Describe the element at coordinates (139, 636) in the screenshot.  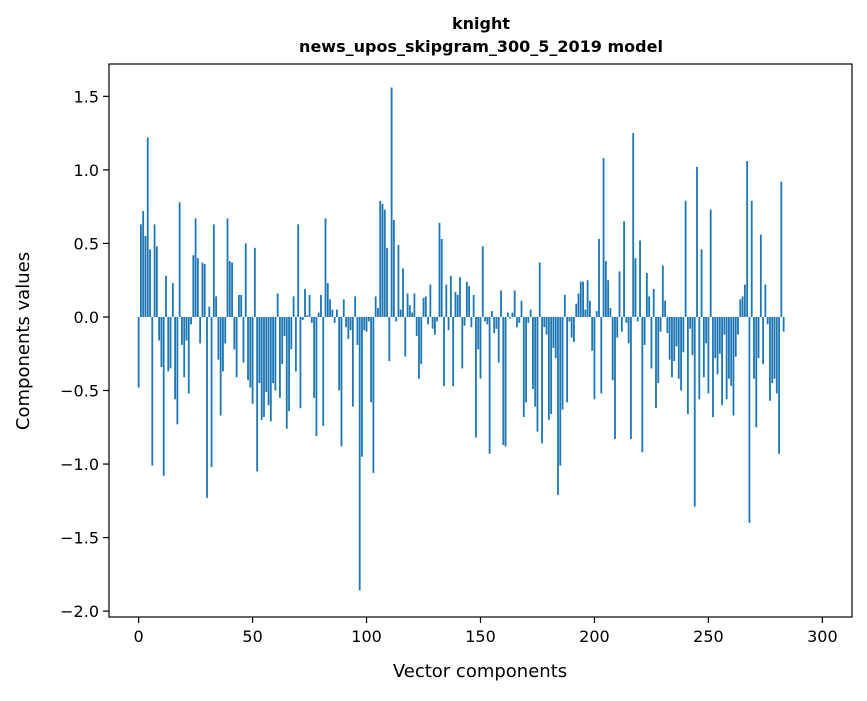
I see `x-tick-label: 0` at that location.